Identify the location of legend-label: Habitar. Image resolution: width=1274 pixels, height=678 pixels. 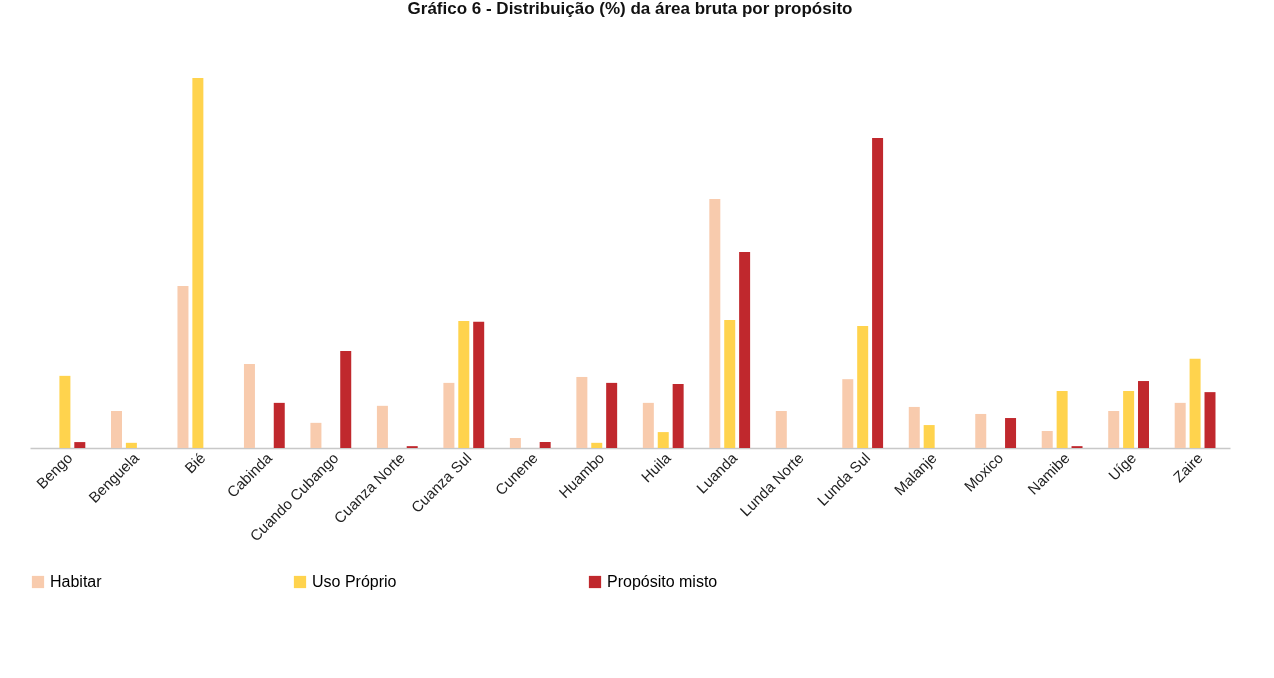
(76, 581).